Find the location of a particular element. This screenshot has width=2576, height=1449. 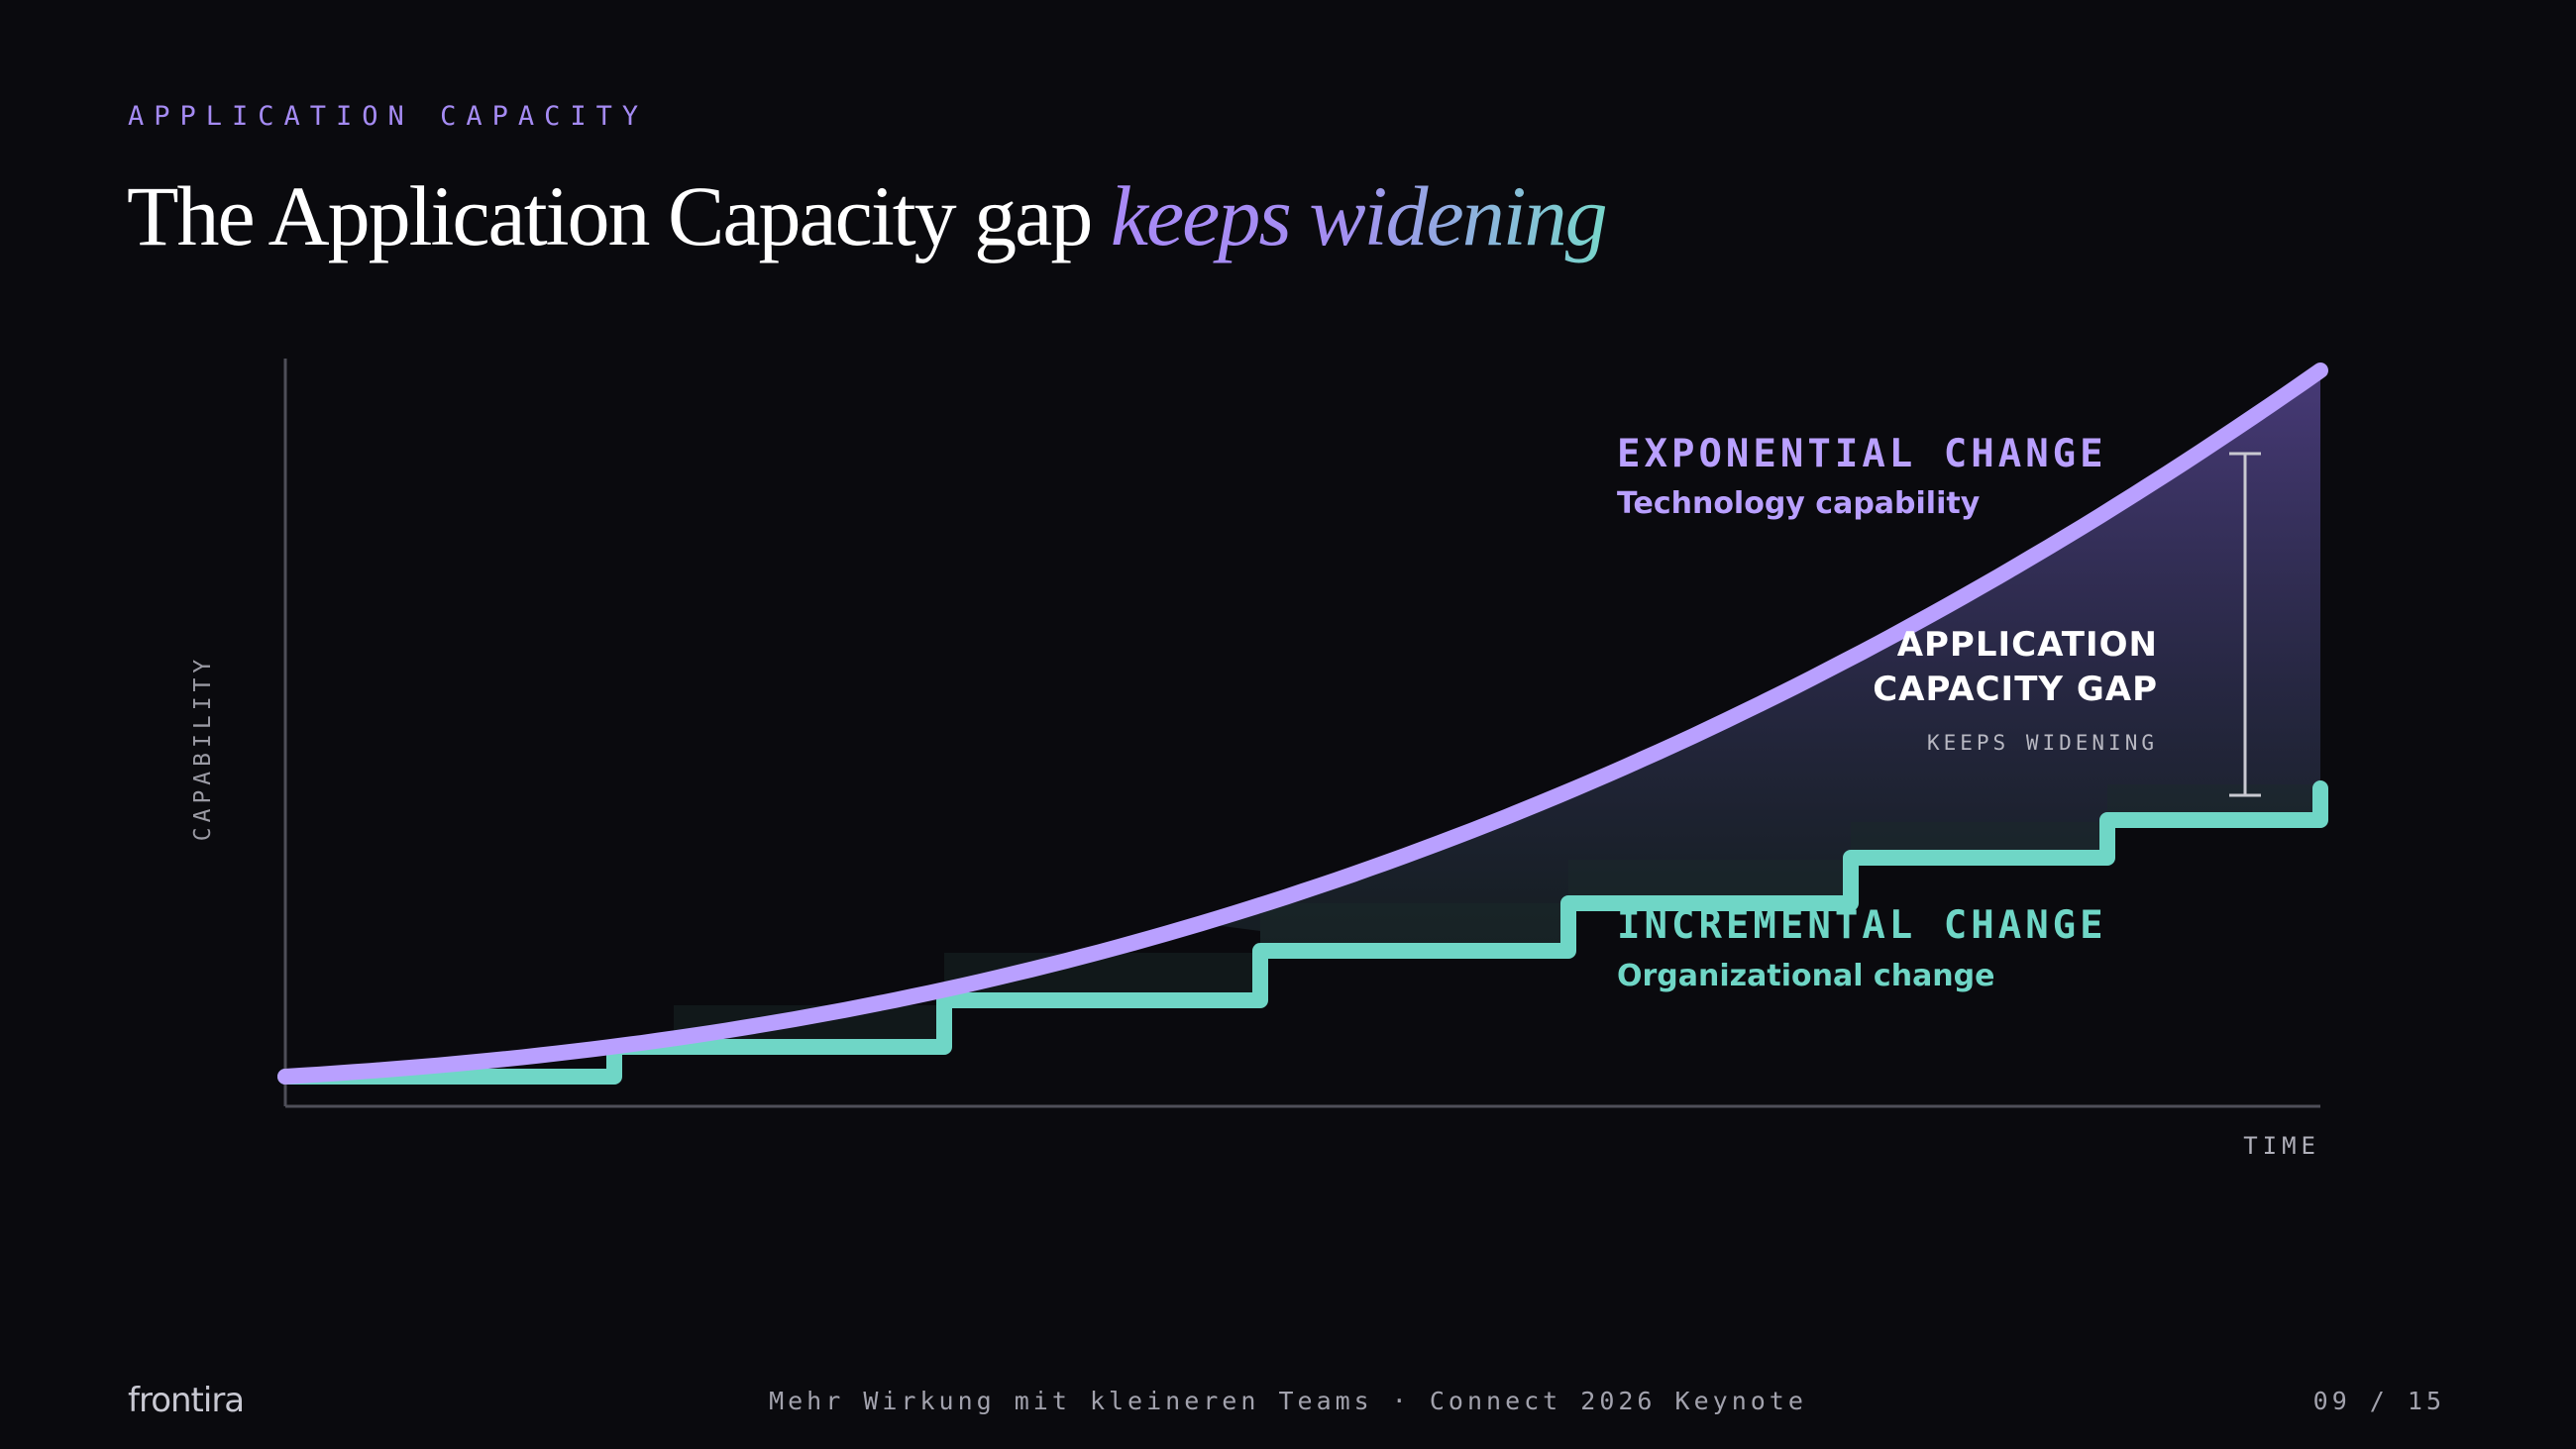

incremental-sublabel: Organizational change is located at coordinates (1806, 976).